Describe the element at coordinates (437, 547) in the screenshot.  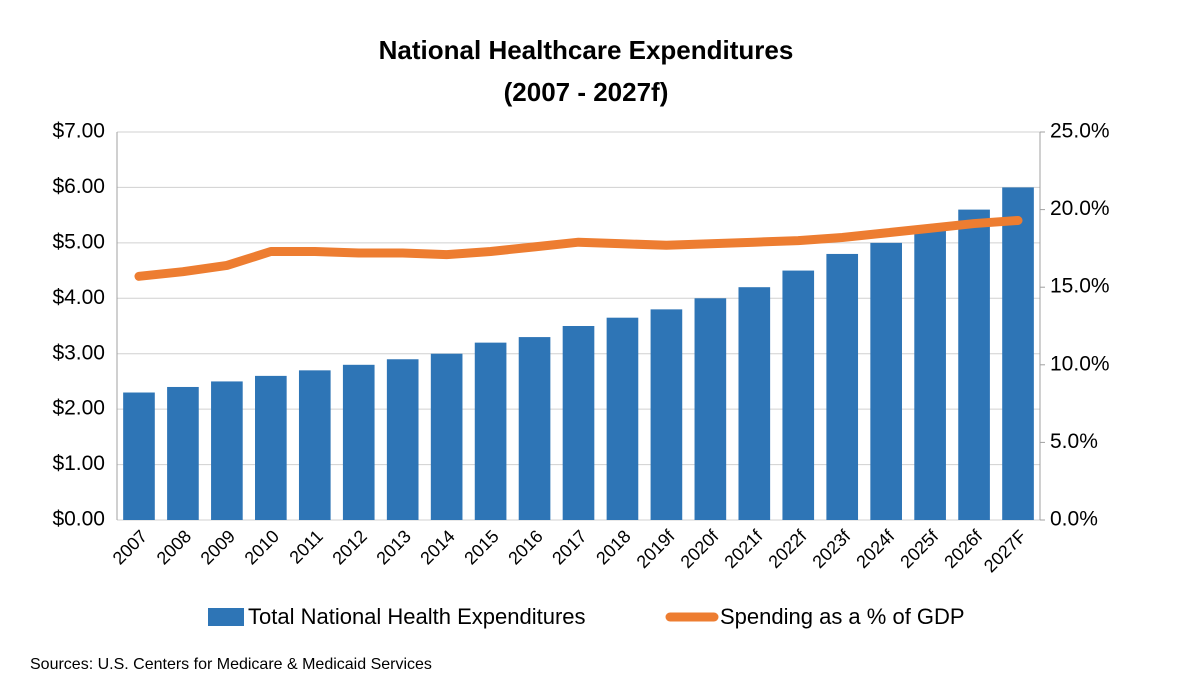
I see `x-tick-label: 2014` at that location.